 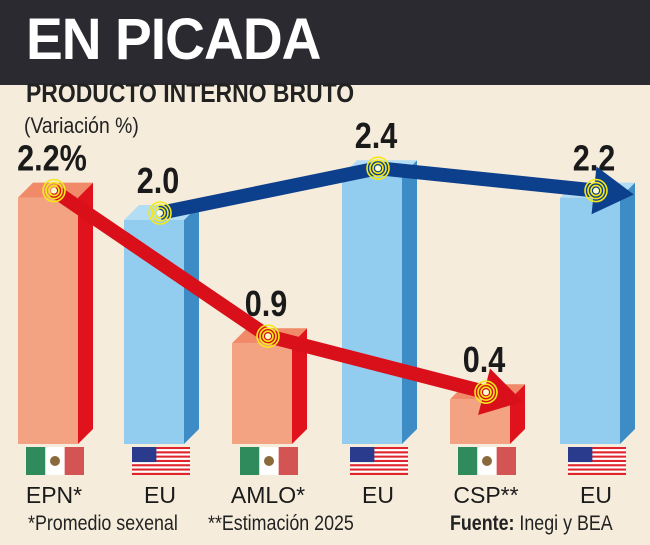 What do you see at coordinates (103, 523) in the screenshot?
I see `footnote-average: *Promedio sexenal` at bounding box center [103, 523].